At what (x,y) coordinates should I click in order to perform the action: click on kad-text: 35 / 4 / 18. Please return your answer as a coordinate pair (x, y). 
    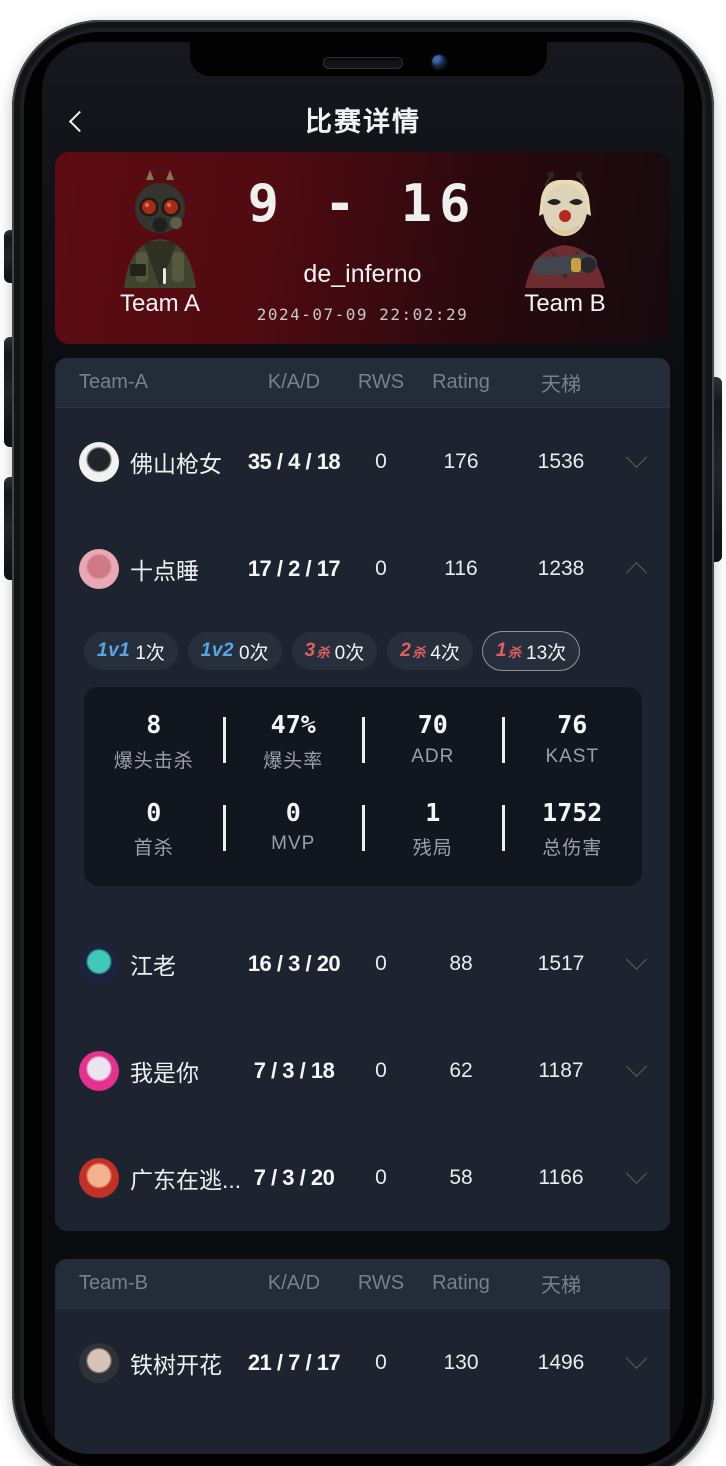
    Looking at the image, I should click on (294, 461).